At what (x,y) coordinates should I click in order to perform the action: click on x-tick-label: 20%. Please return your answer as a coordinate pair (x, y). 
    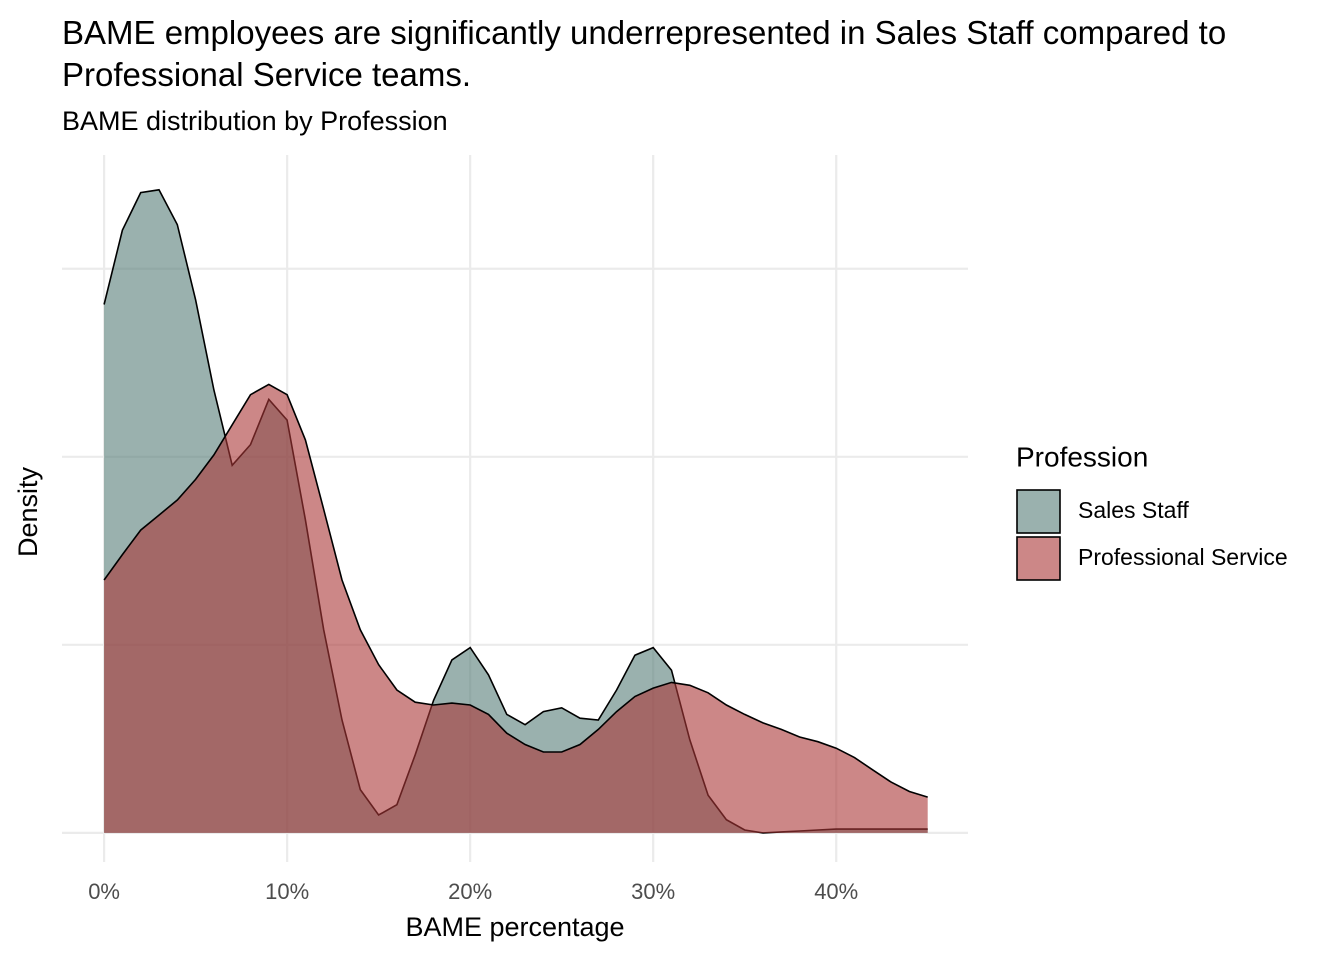
    Looking at the image, I should click on (470, 891).